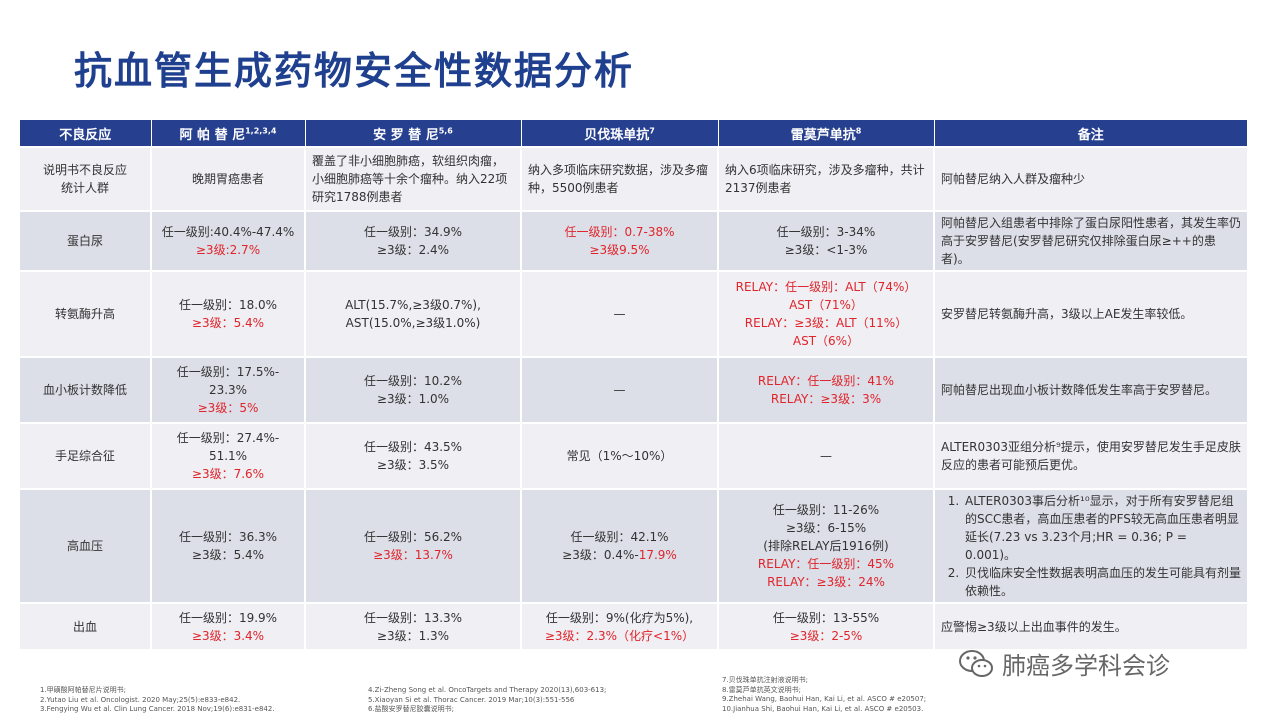 The width and height of the screenshot is (1280, 720). I want to click on cell-d1: 晚期胃癌患者, so click(228, 178).